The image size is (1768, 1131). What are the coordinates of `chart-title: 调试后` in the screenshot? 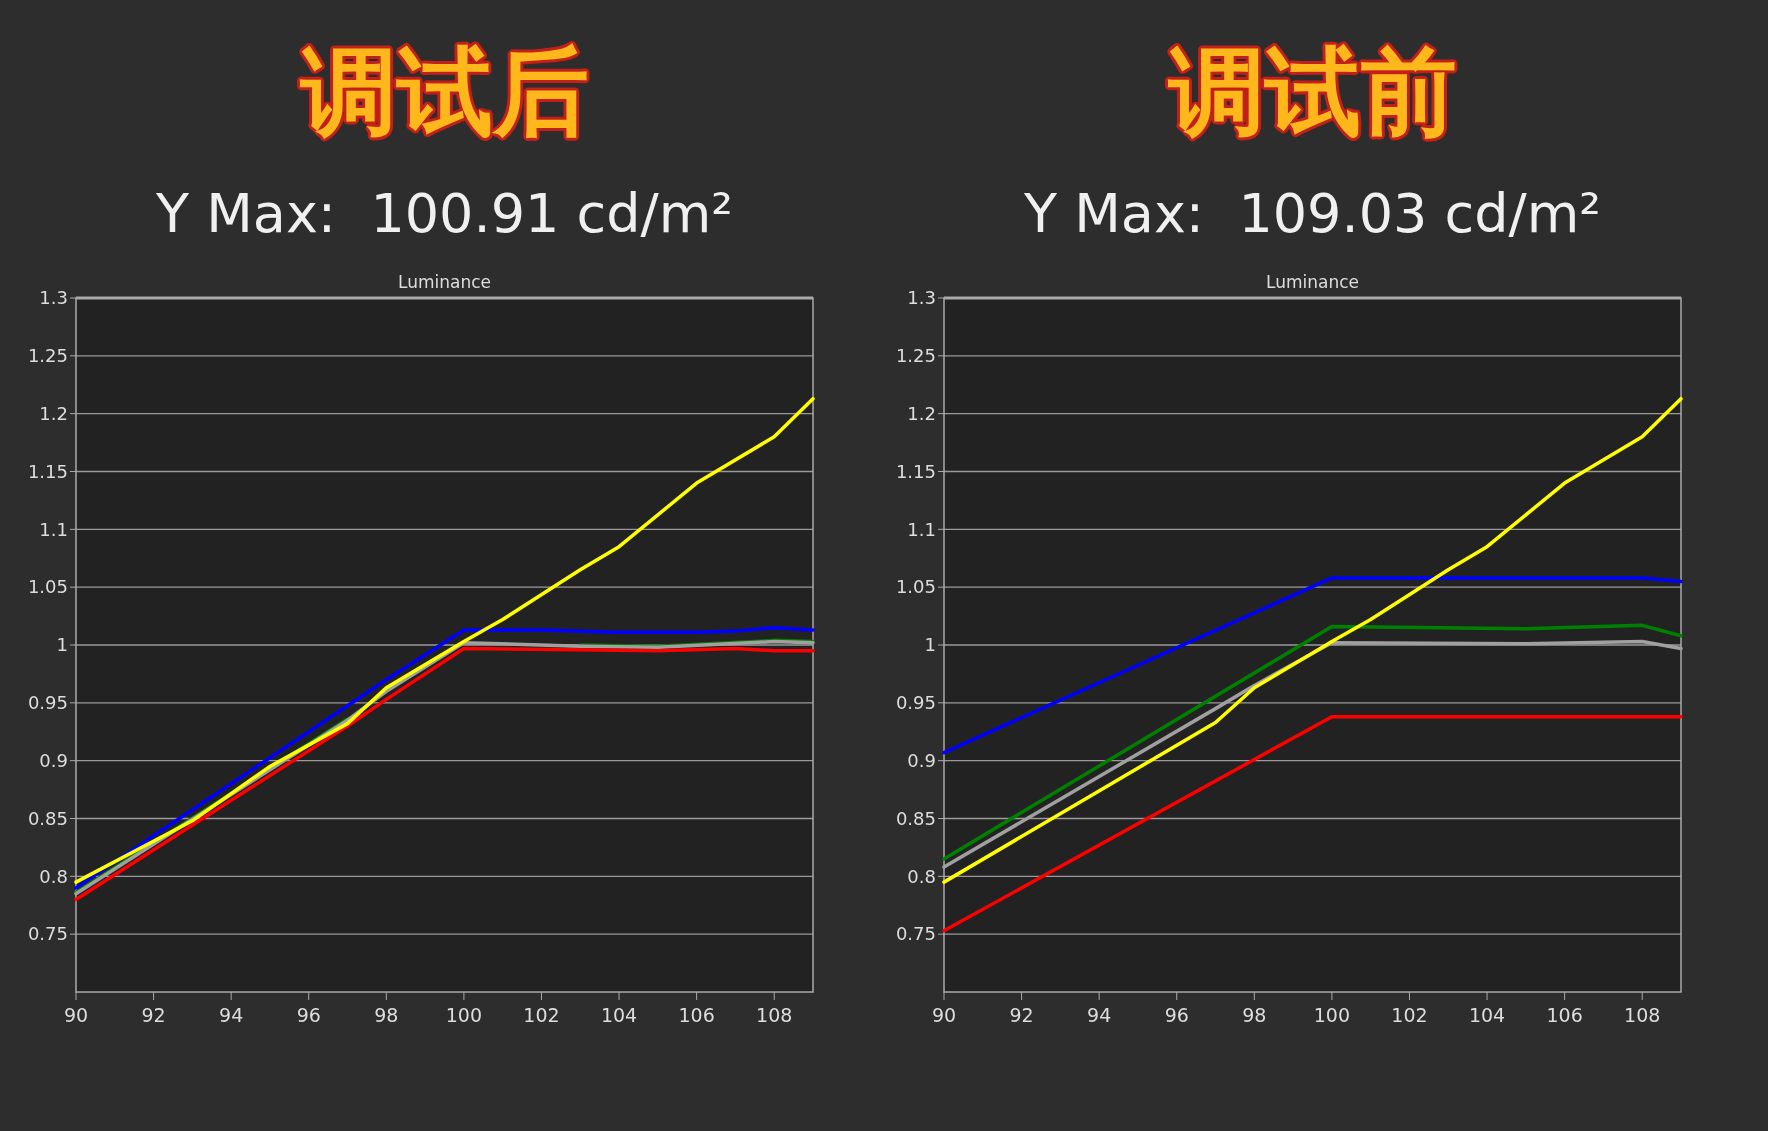 It's located at (443, 92).